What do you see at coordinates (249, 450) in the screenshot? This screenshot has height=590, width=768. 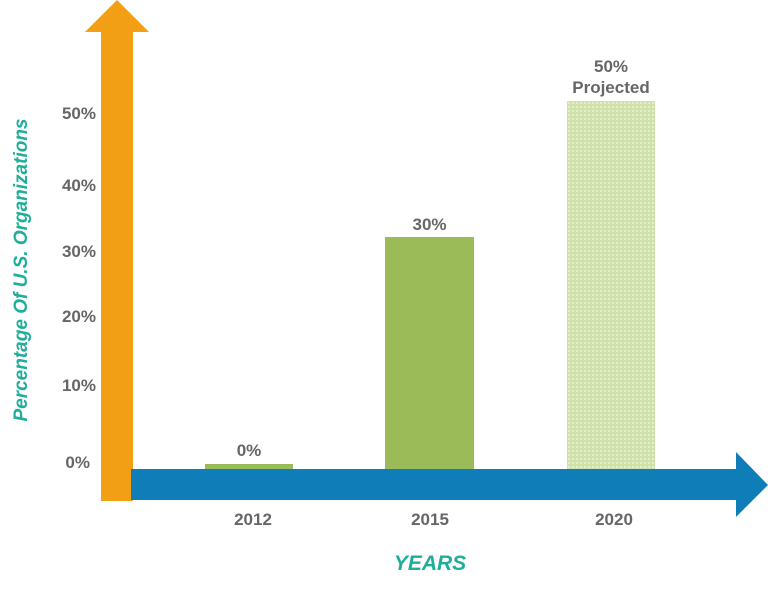 I see `bar-label-2012: 0%` at bounding box center [249, 450].